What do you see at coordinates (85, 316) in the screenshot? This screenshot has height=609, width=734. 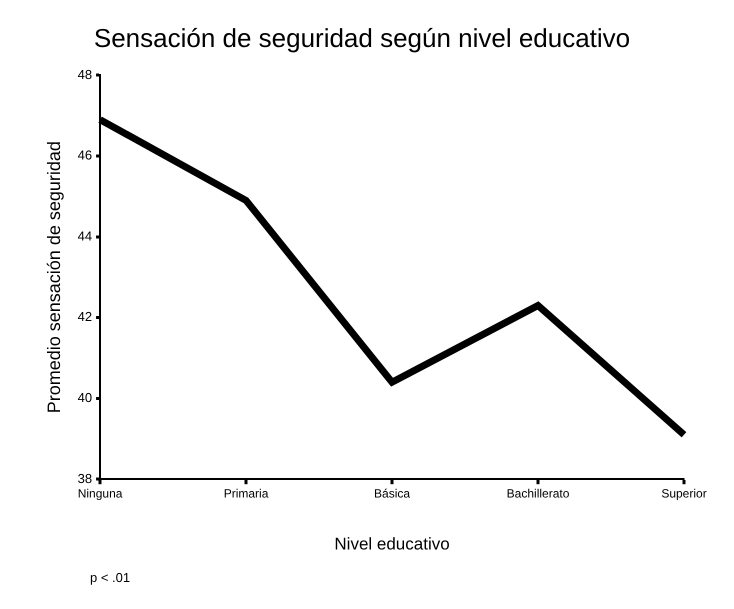 I see `y-tick-label: 42` at bounding box center [85, 316].